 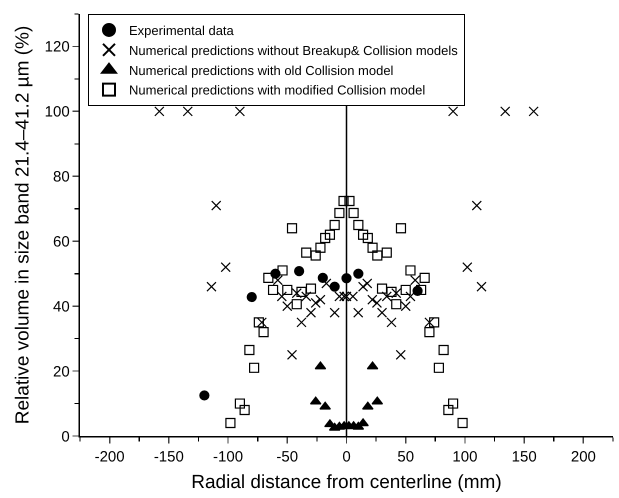 I want to click on x-tick-label: 150, so click(x=524, y=457).